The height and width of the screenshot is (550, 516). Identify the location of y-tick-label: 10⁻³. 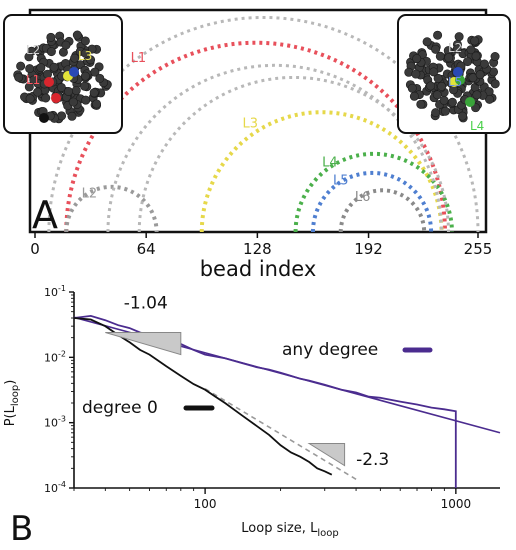
(55, 422).